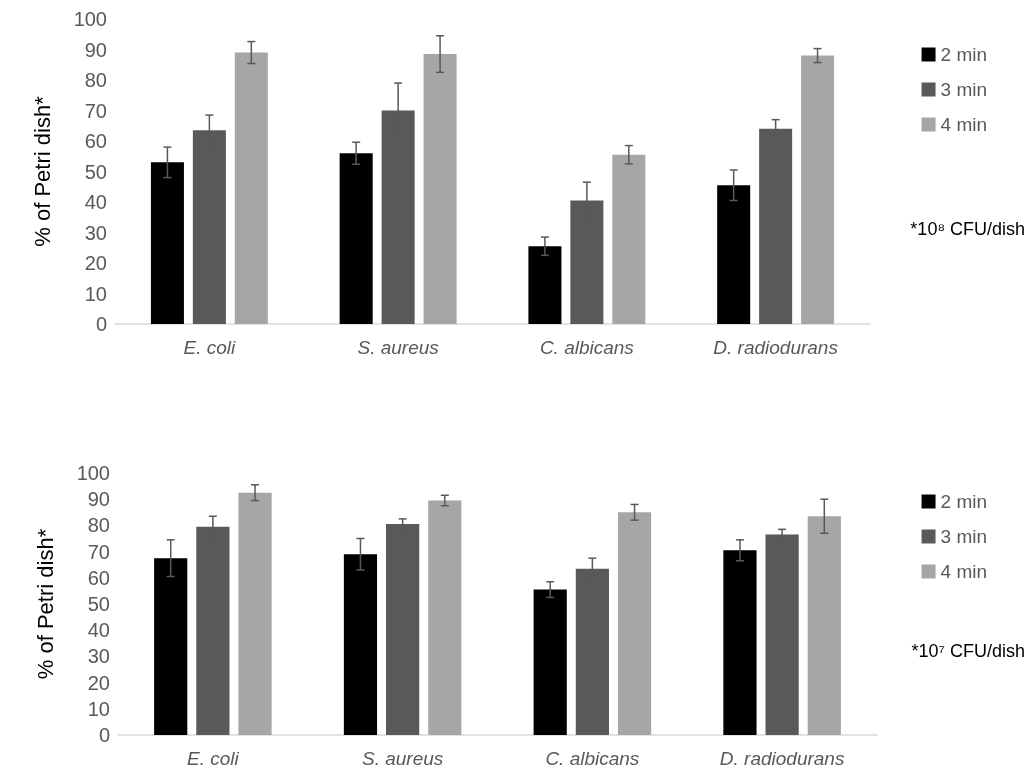 This screenshot has width=1030, height=784. I want to click on text: *10⁷ CFU/dish, so click(968, 651).